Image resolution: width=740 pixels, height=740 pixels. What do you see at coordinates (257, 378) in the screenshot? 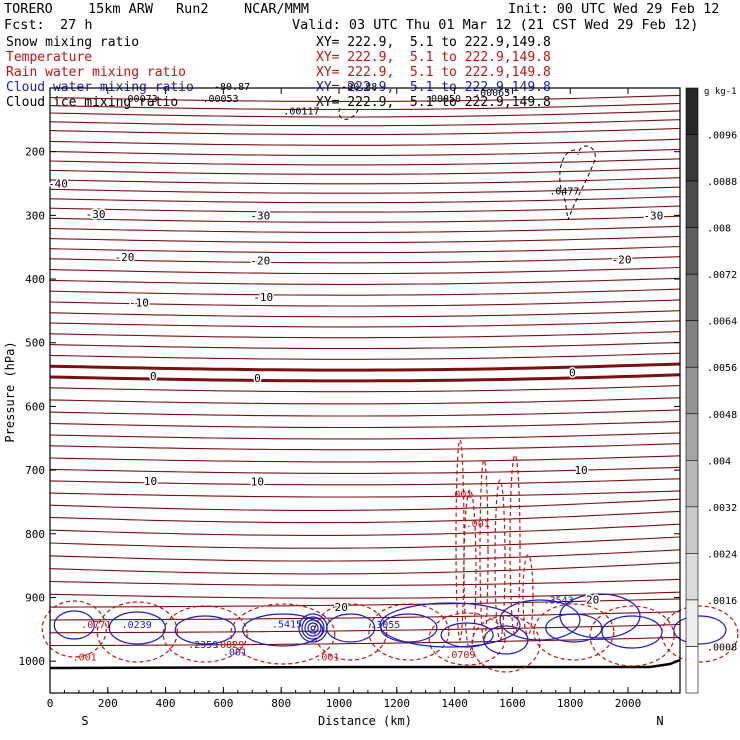
I see `temperature-label: 0` at bounding box center [257, 378].